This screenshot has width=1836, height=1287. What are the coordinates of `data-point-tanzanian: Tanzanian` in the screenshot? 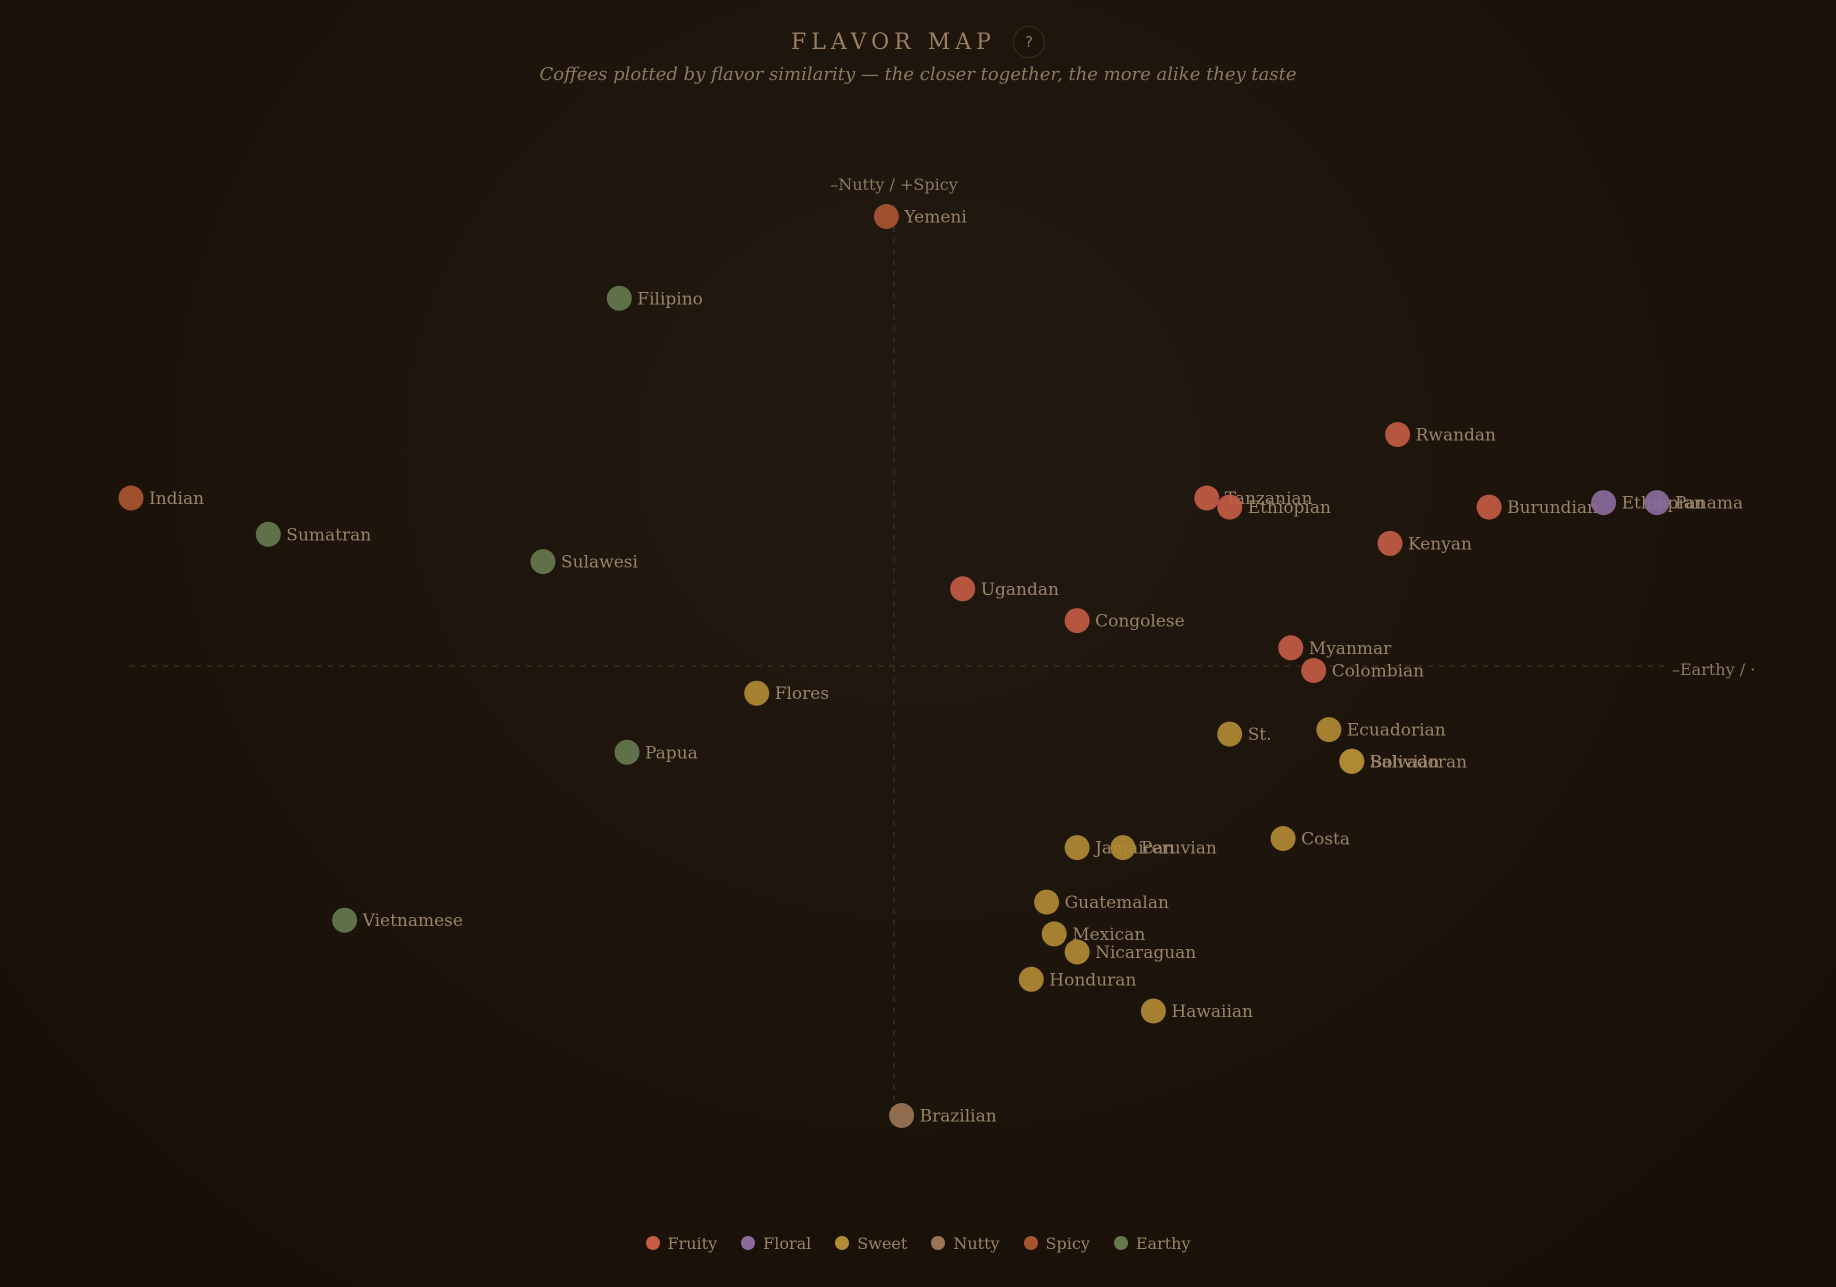 It's located at (1253, 498).